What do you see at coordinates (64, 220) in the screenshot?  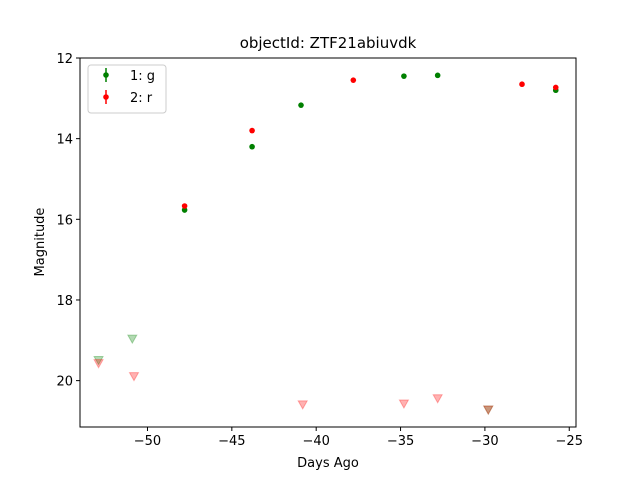 I see `y-tick-label: 16` at bounding box center [64, 220].